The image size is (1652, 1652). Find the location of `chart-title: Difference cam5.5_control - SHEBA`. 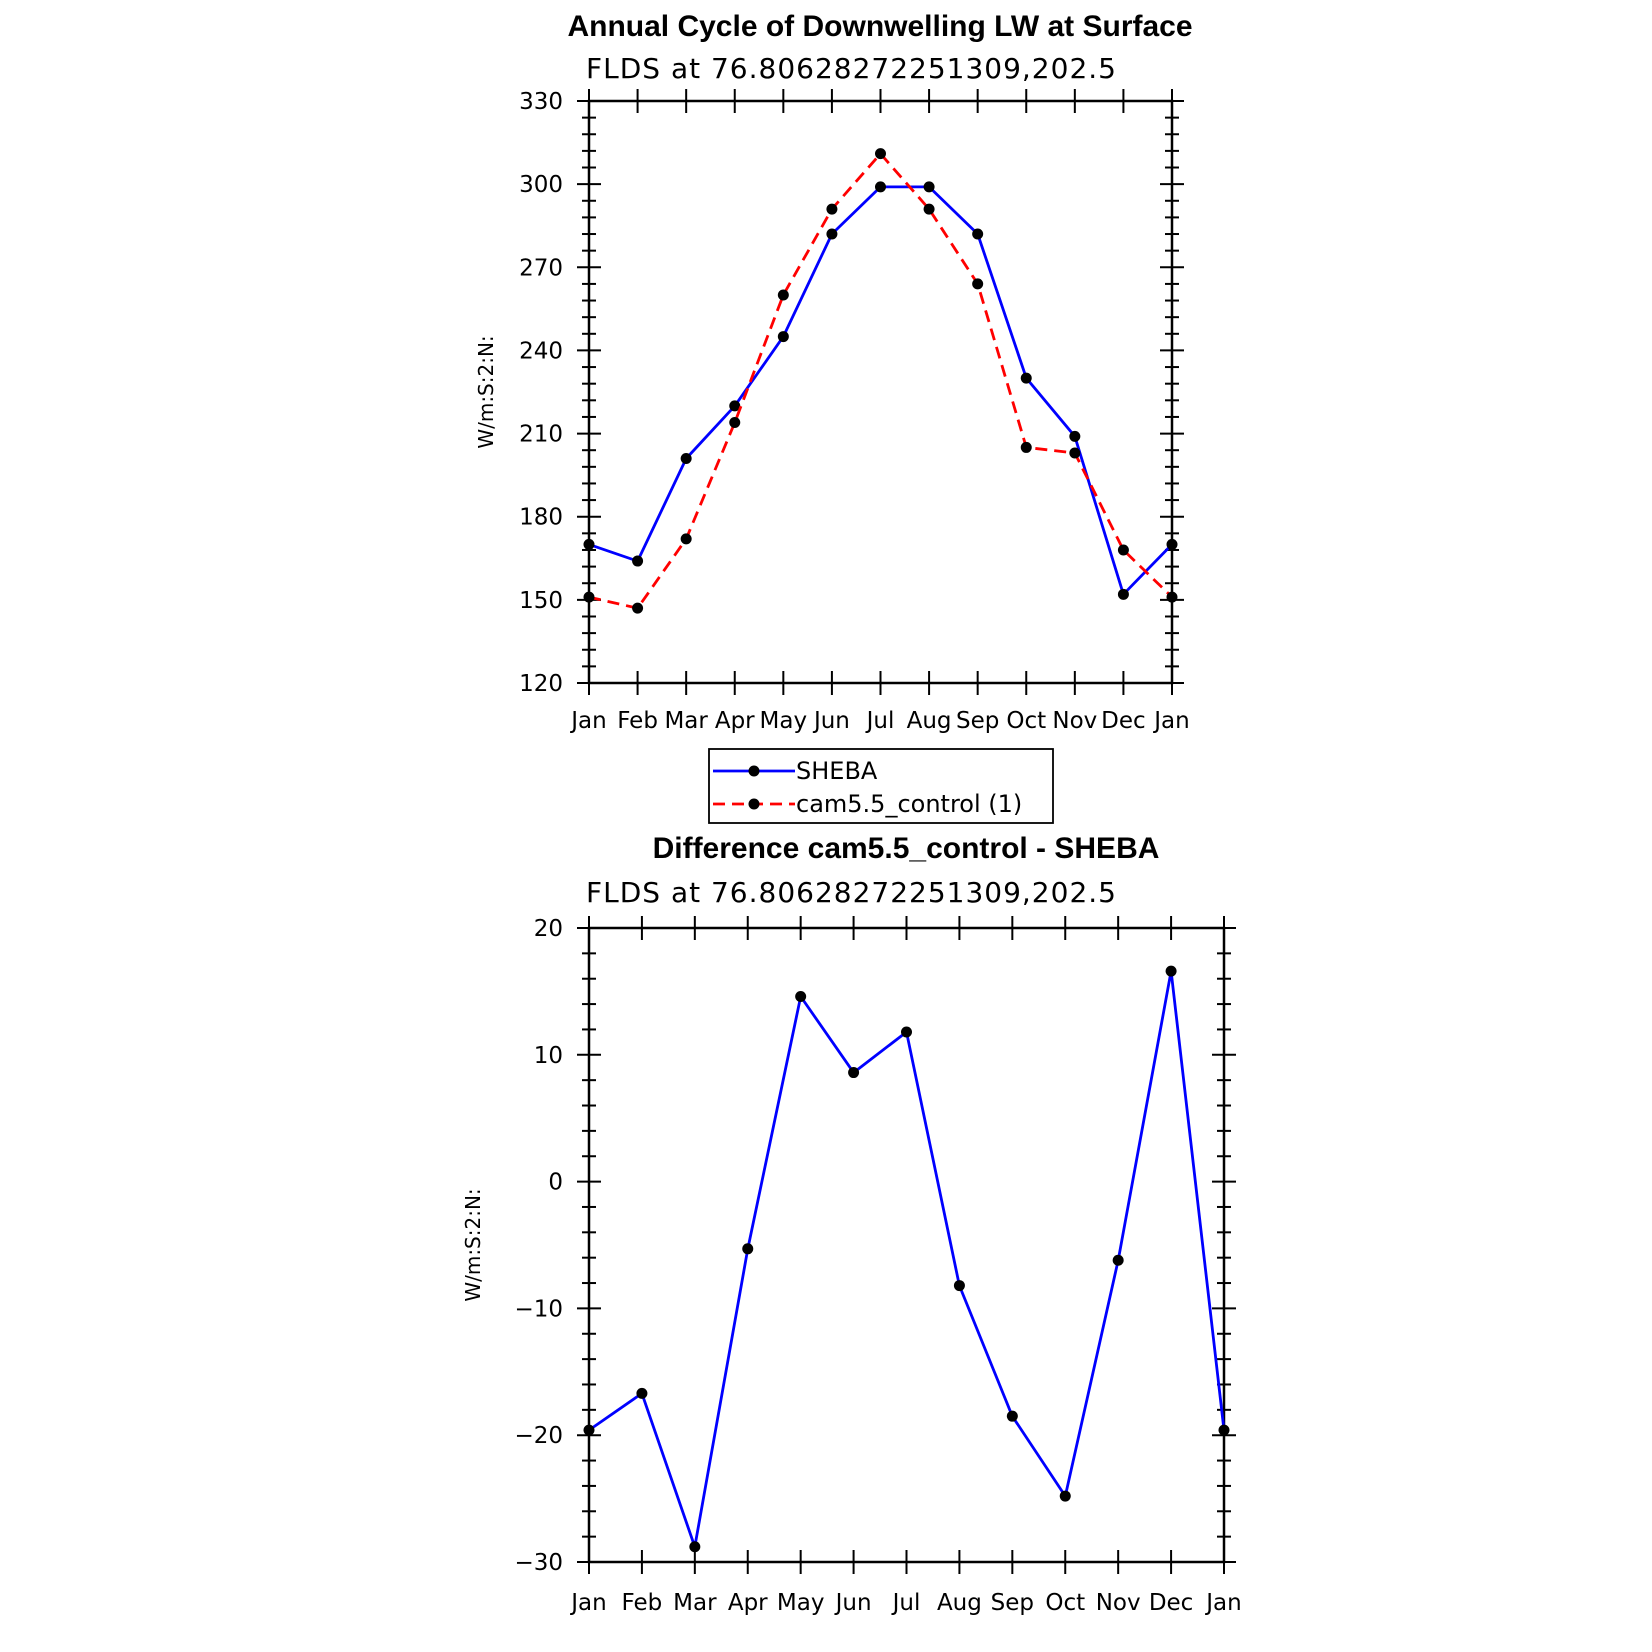

chart-title: Difference cam5.5_control - SHEBA is located at coordinates (906, 848).